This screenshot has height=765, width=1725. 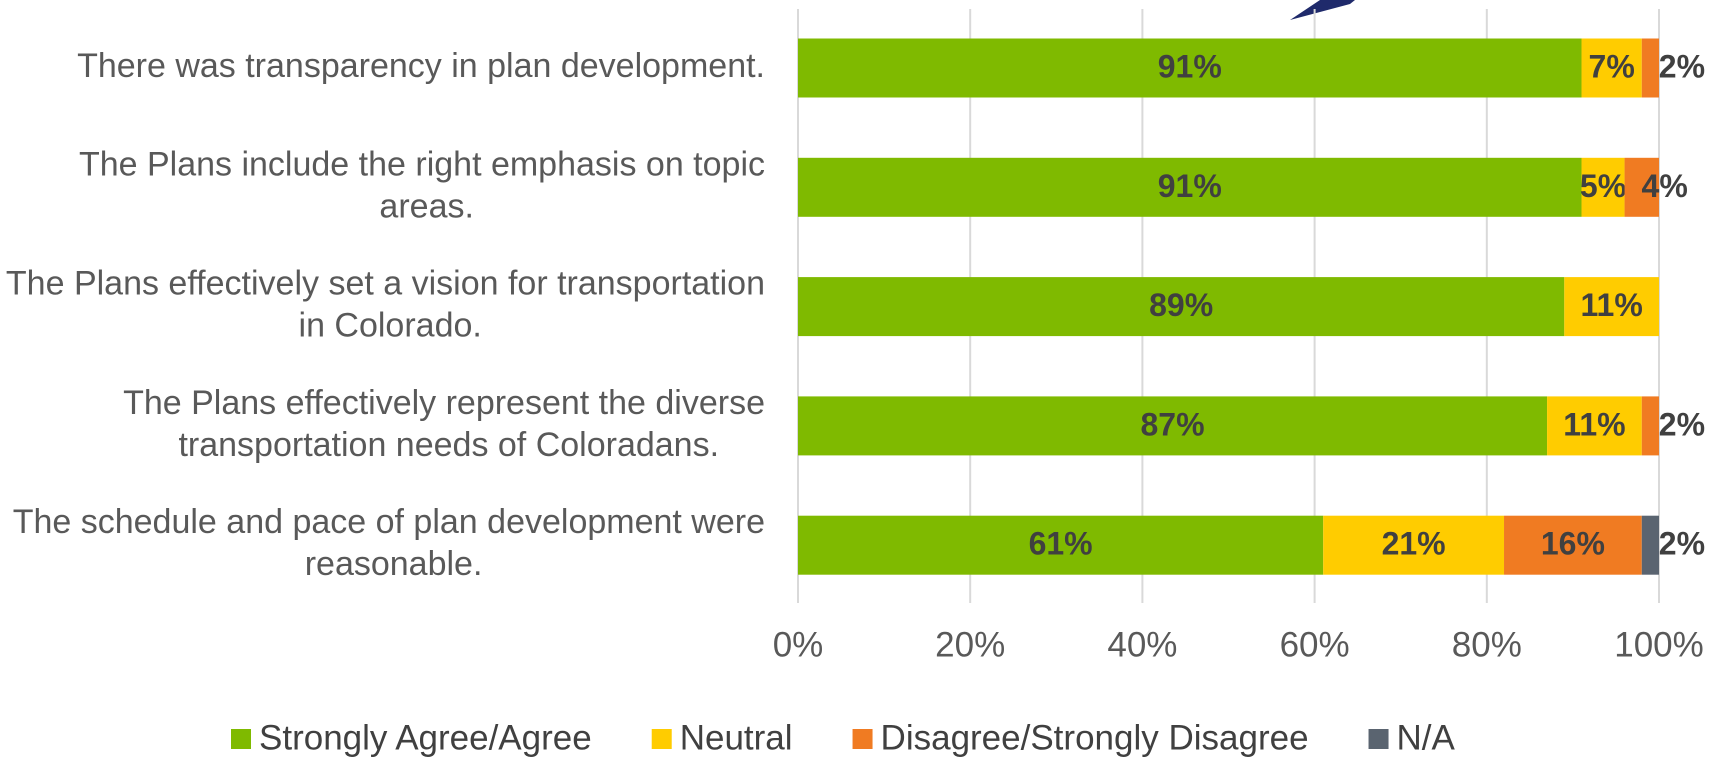 I want to click on legend-label: Strongly Agree/Agree, so click(x=425, y=737).